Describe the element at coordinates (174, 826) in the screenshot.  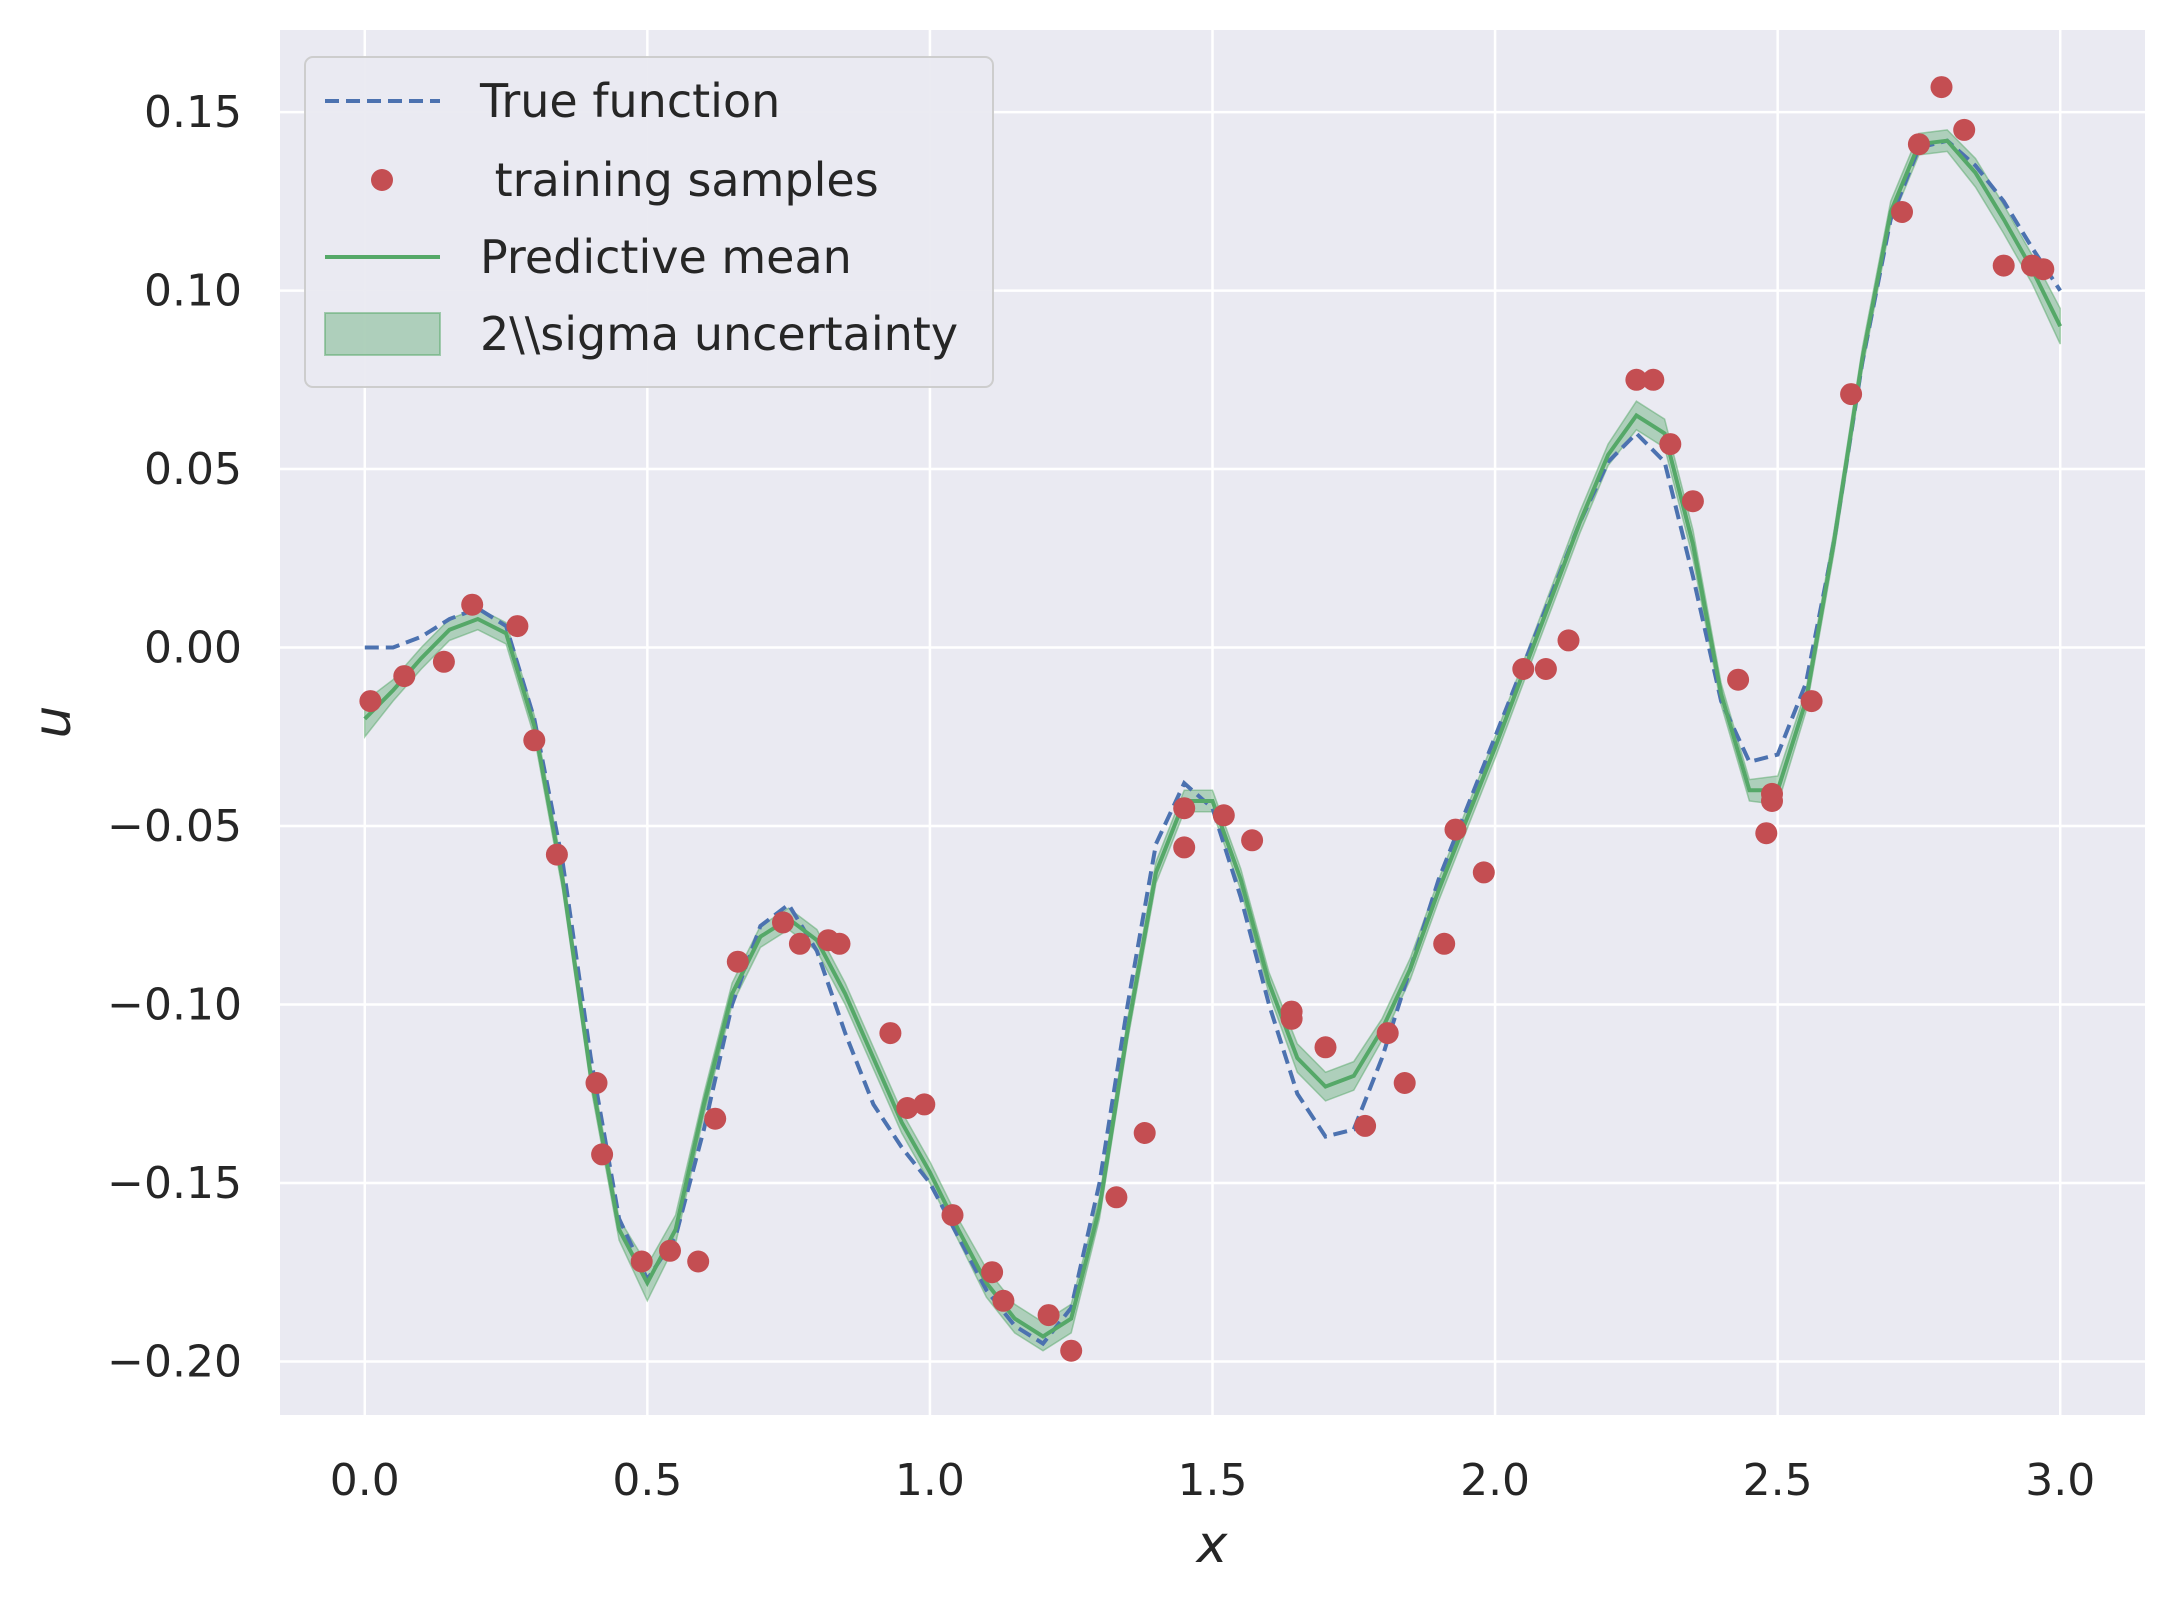
I see `y-tick-label: −0.05` at that location.